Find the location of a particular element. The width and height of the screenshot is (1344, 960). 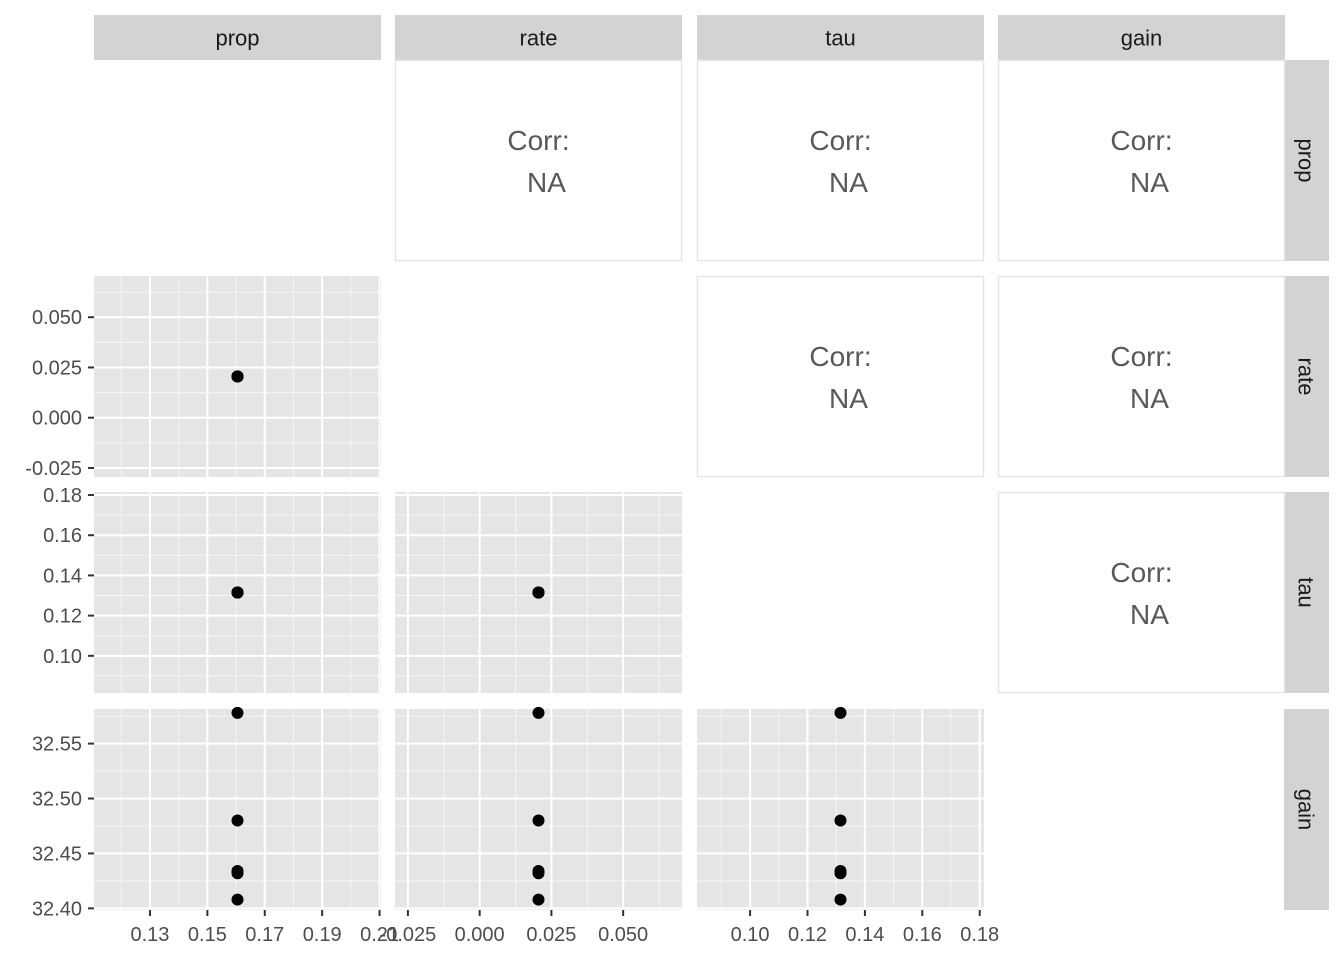

x-tick-label: 0.17 is located at coordinates (264, 935).